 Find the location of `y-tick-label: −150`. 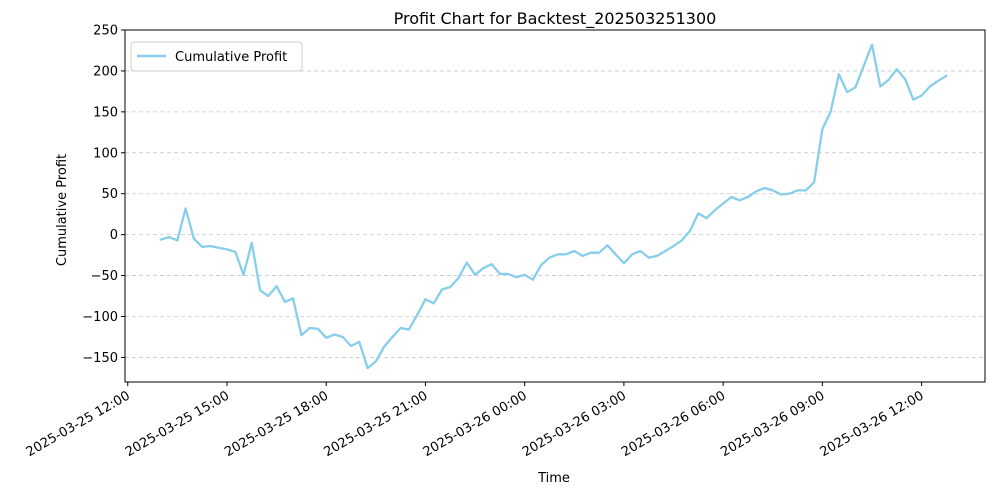

y-tick-label: −150 is located at coordinates (100, 358).